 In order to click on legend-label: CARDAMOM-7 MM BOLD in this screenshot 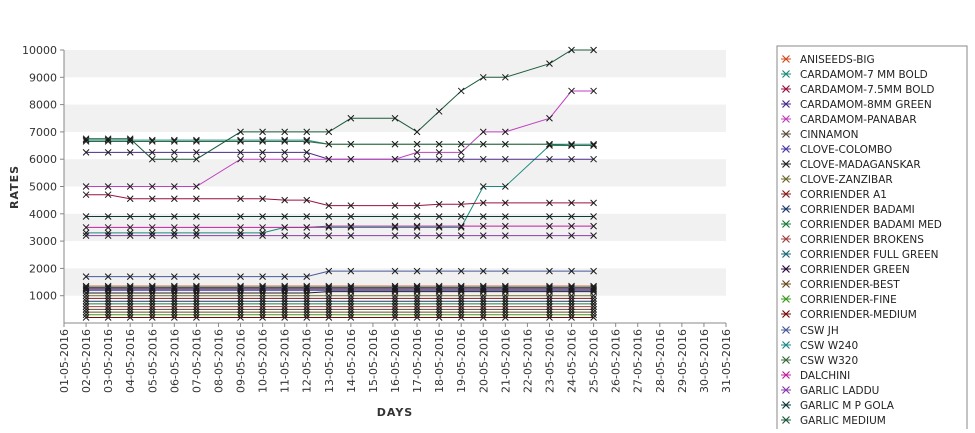, I will do `click(864, 75)`.